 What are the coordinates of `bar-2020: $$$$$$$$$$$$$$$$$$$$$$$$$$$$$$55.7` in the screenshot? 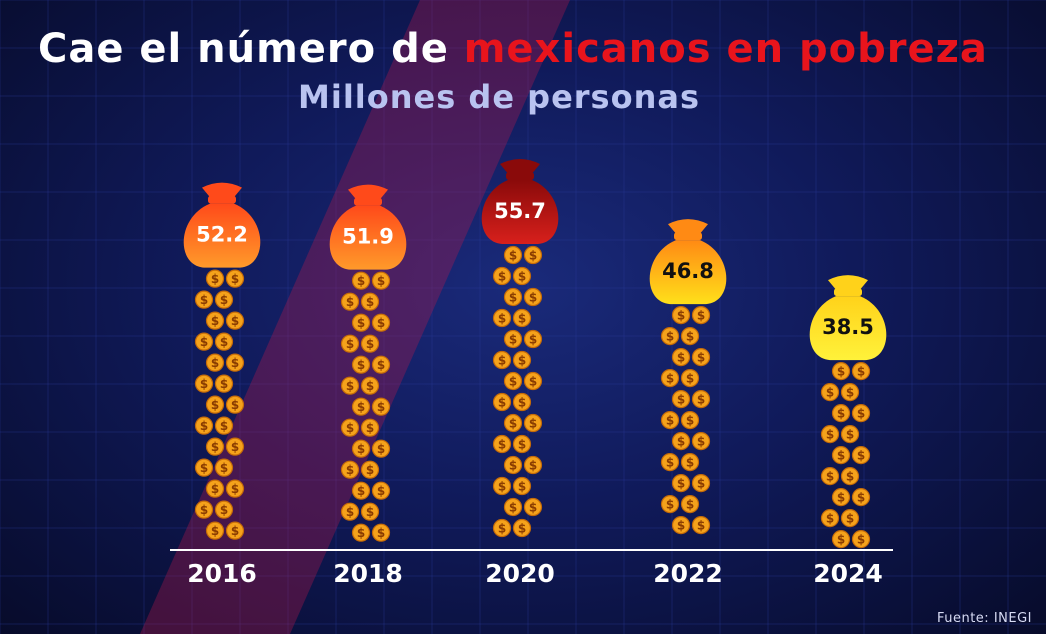 It's located at (520, 348).